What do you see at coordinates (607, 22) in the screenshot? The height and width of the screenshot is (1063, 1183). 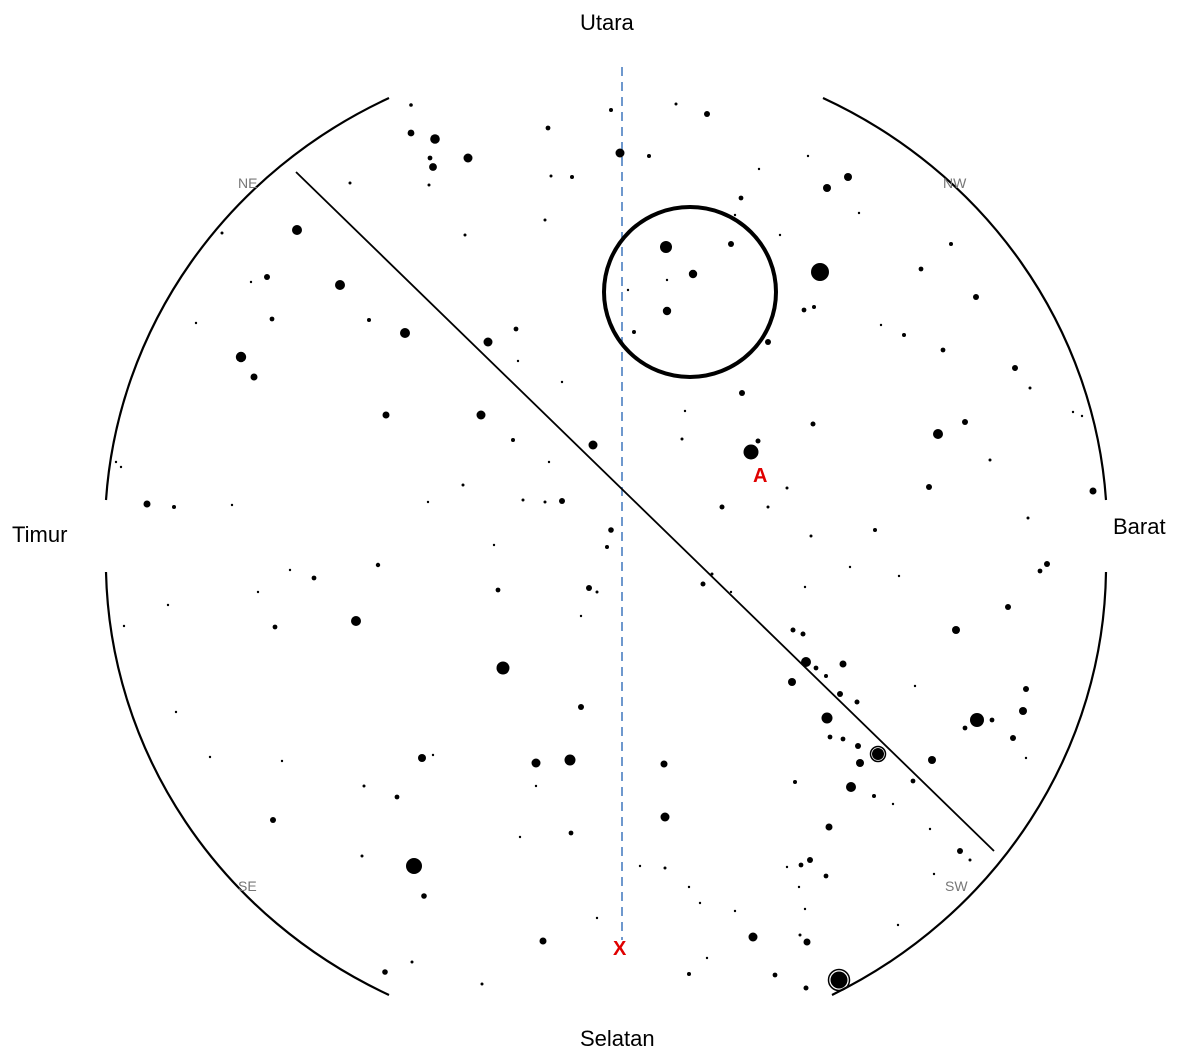 I see `direction-north-label: Utara` at bounding box center [607, 22].